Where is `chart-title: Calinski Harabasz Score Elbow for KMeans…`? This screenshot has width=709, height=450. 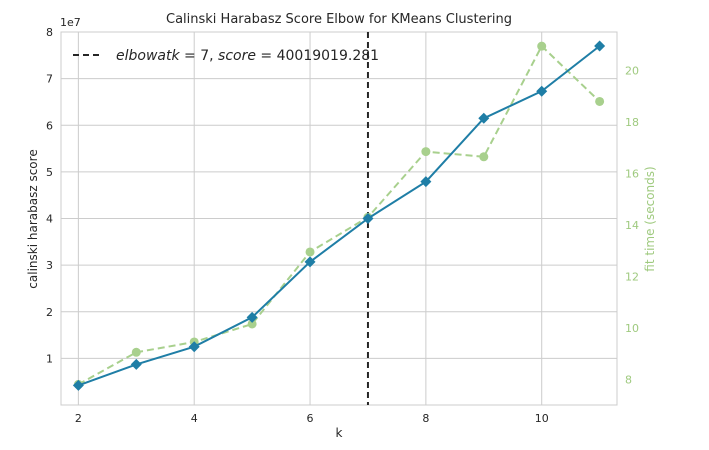
chart-title: Calinski Harabasz Score Elbow for KMeans… is located at coordinates (339, 19).